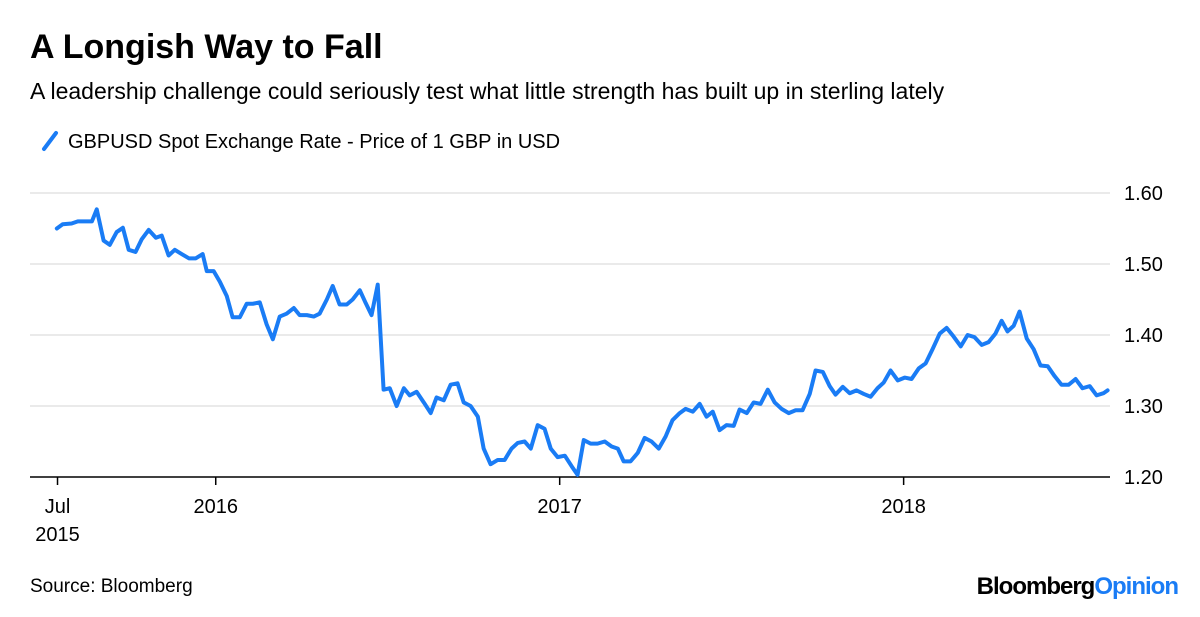 Image resolution: width=1200 pixels, height=617 pixels. What do you see at coordinates (1143, 194) in the screenshot?
I see `y-tick-label: 1.60` at bounding box center [1143, 194].